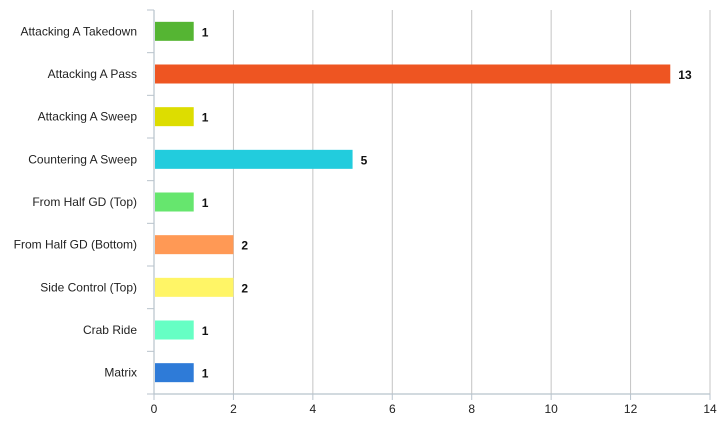  What do you see at coordinates (233, 409) in the screenshot?
I see `x-tick-label: 2` at bounding box center [233, 409].